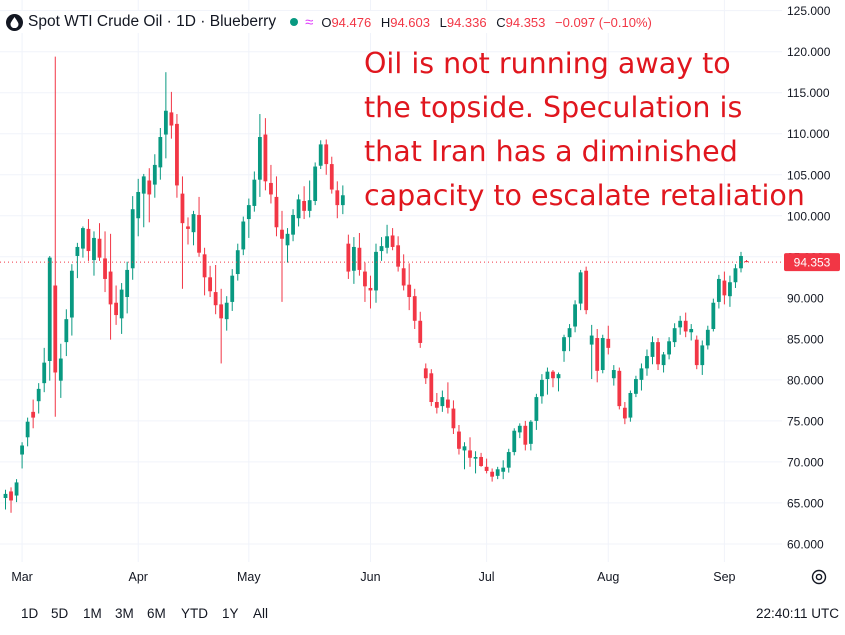 Image resolution: width=845 pixels, height=635 pixels. Describe the element at coordinates (261, 613) in the screenshot. I see `range-button-all: All` at that location.